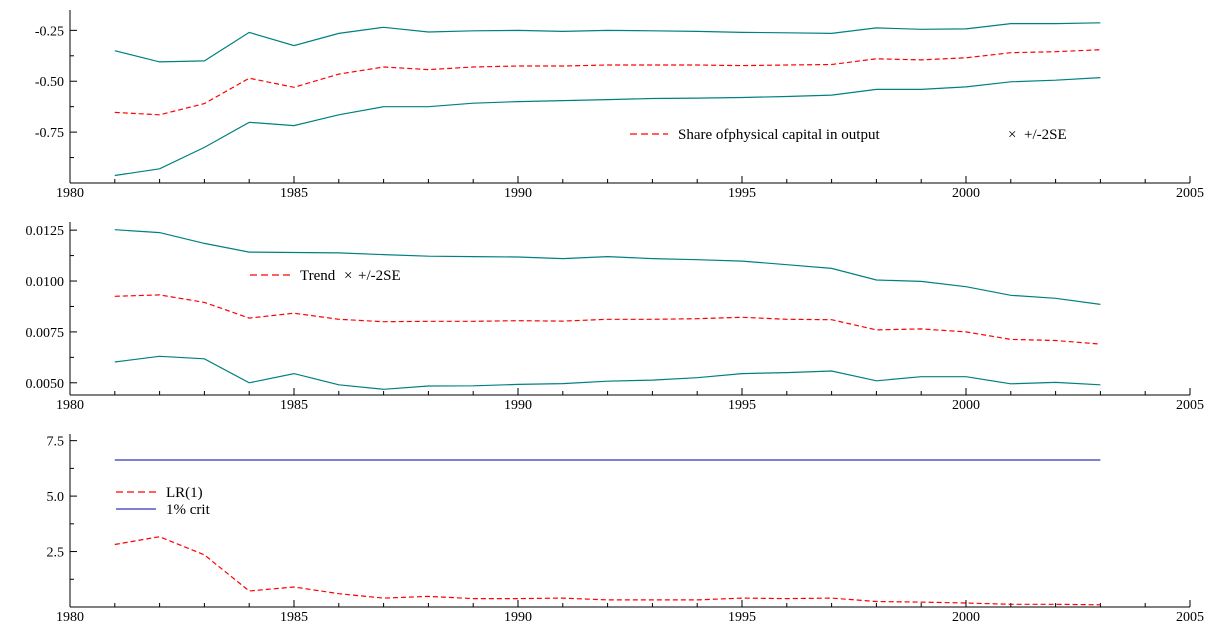 This screenshot has width=1217, height=632. Describe the element at coordinates (45, 333) in the screenshot. I see `y-tick-label: 0.0075` at that location.